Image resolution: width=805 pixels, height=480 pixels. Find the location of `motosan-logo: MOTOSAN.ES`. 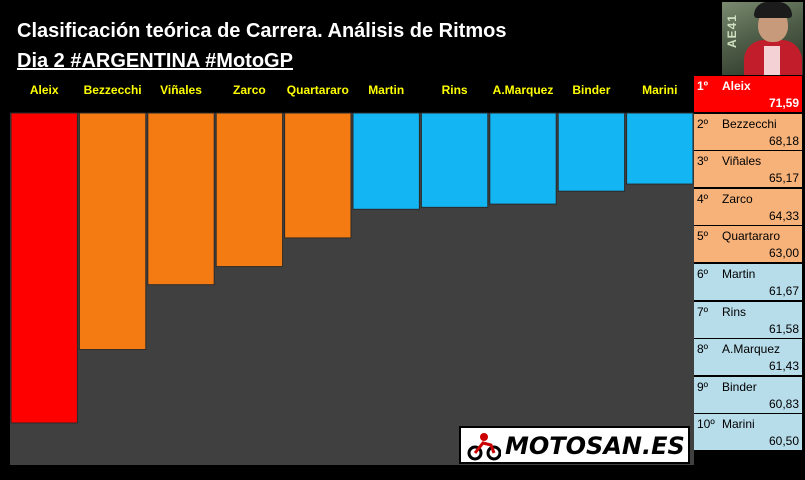

motosan-logo: MOTOSAN.ES is located at coordinates (574, 445).